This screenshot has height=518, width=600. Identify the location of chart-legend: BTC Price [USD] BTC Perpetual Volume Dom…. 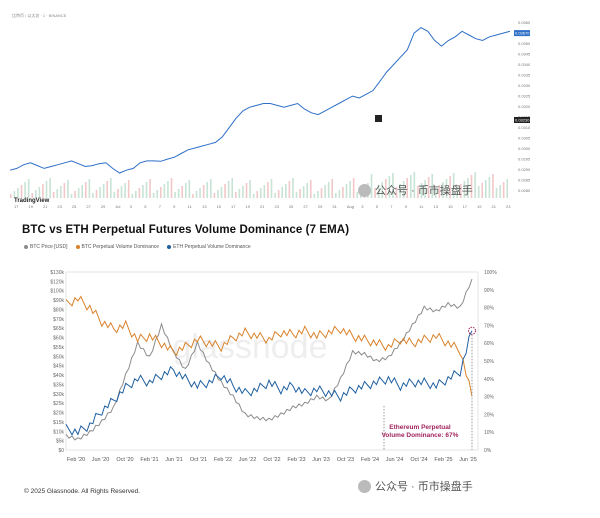
(137, 247).